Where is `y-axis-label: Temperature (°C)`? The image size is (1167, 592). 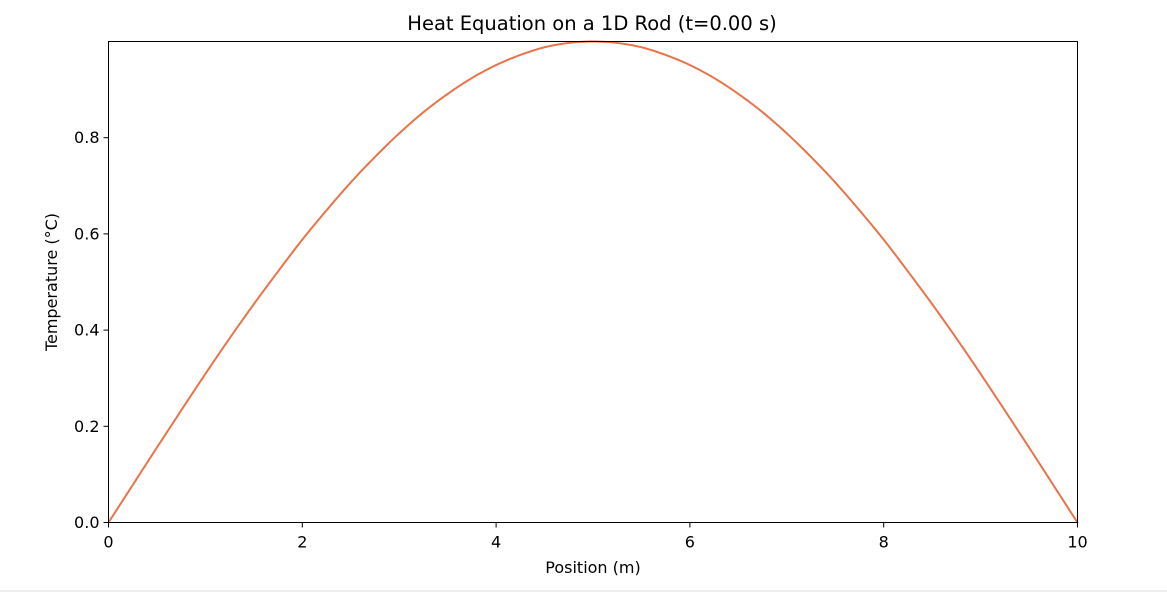 y-axis-label: Temperature (°C) is located at coordinates (51, 282).